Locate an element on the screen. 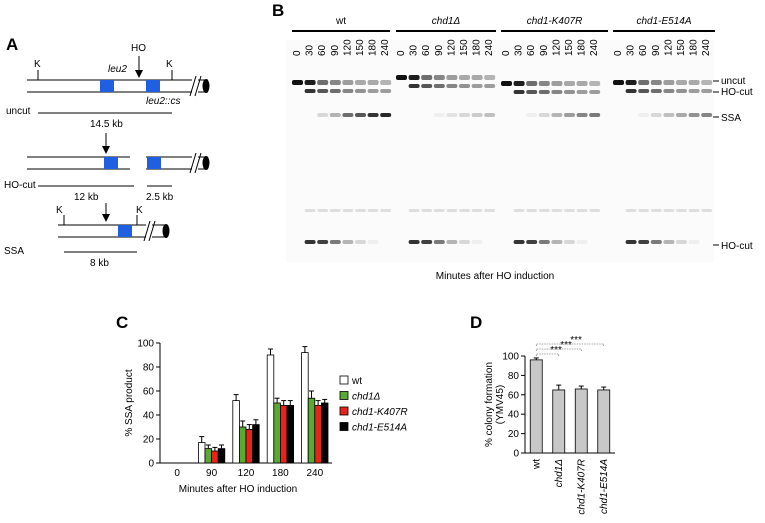 Image resolution: width=765 pixels, height=523 pixels. y-tick-label: 80 is located at coordinates (514, 376).